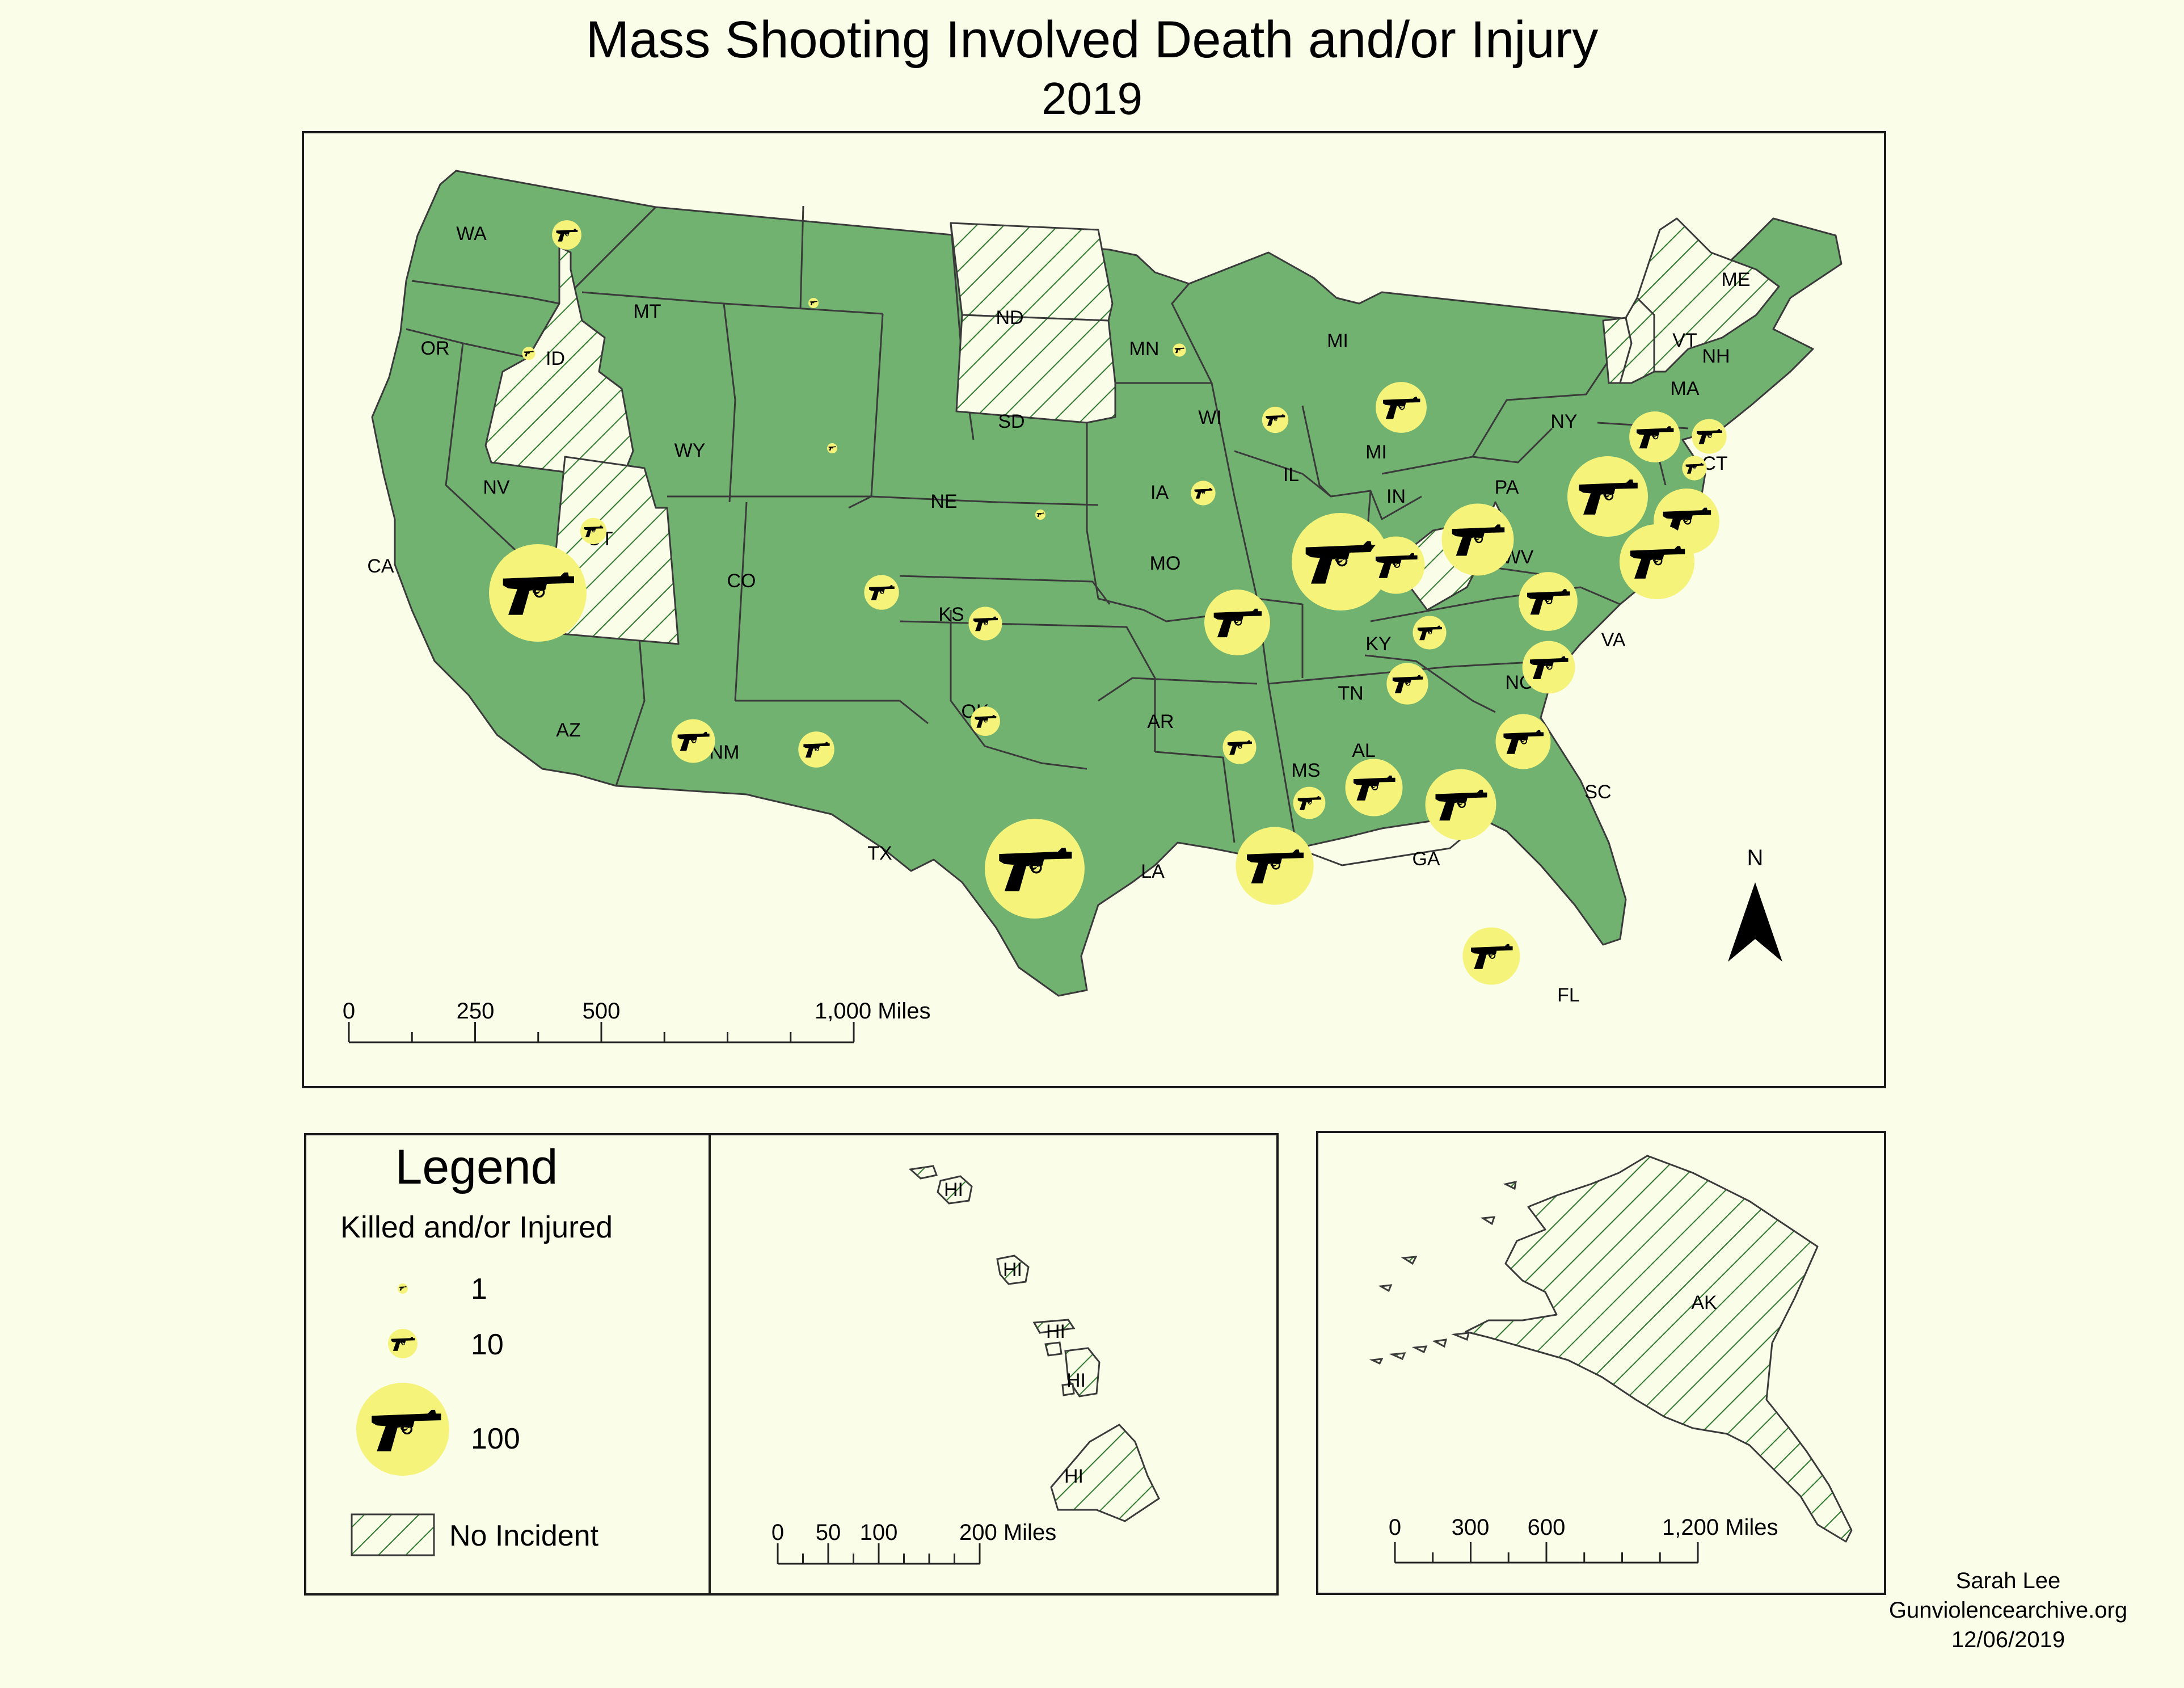 The width and height of the screenshot is (2184, 1688). Describe the element at coordinates (1210, 417) in the screenshot. I see `state-label-wi: WI` at that location.